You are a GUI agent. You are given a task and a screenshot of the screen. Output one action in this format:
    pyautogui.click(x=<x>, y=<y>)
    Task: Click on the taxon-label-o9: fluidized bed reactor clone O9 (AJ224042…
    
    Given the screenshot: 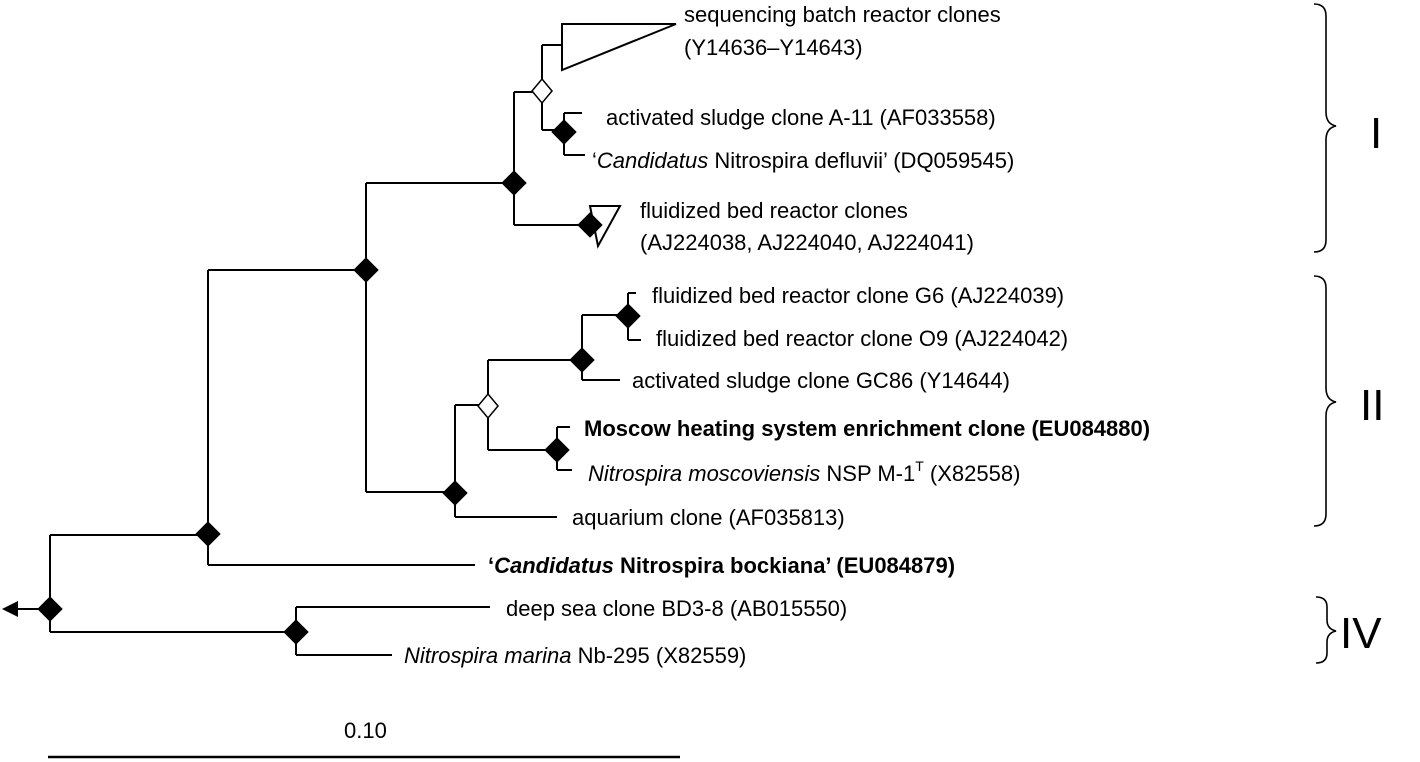 What is the action you would take?
    pyautogui.click(x=862, y=338)
    